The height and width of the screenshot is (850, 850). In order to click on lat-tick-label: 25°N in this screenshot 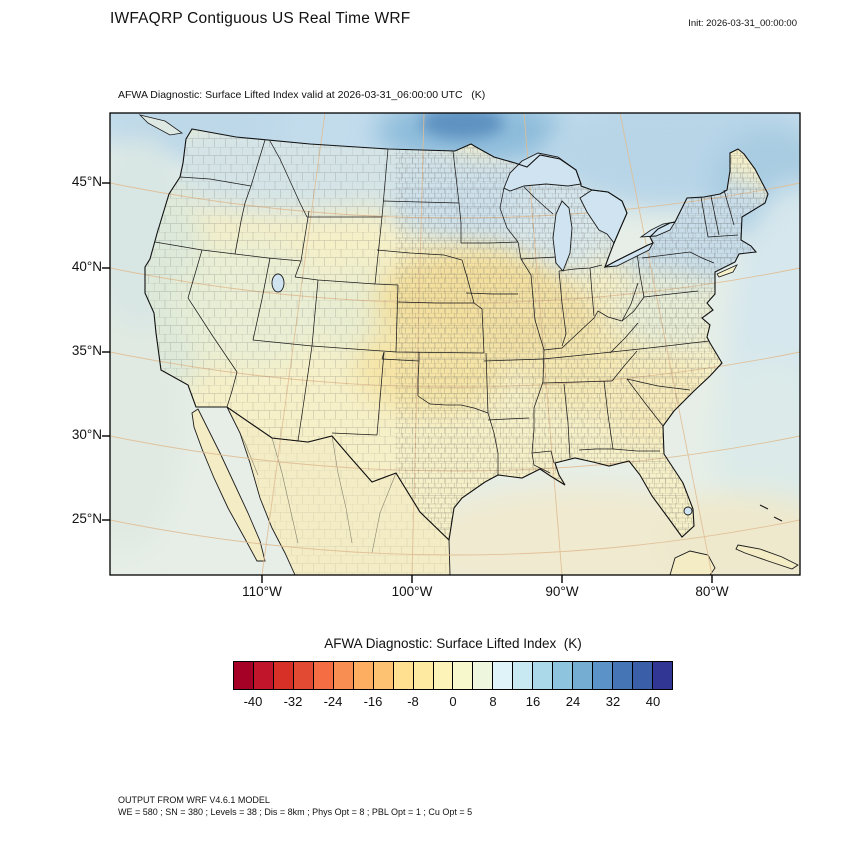, I will do `click(86, 518)`.